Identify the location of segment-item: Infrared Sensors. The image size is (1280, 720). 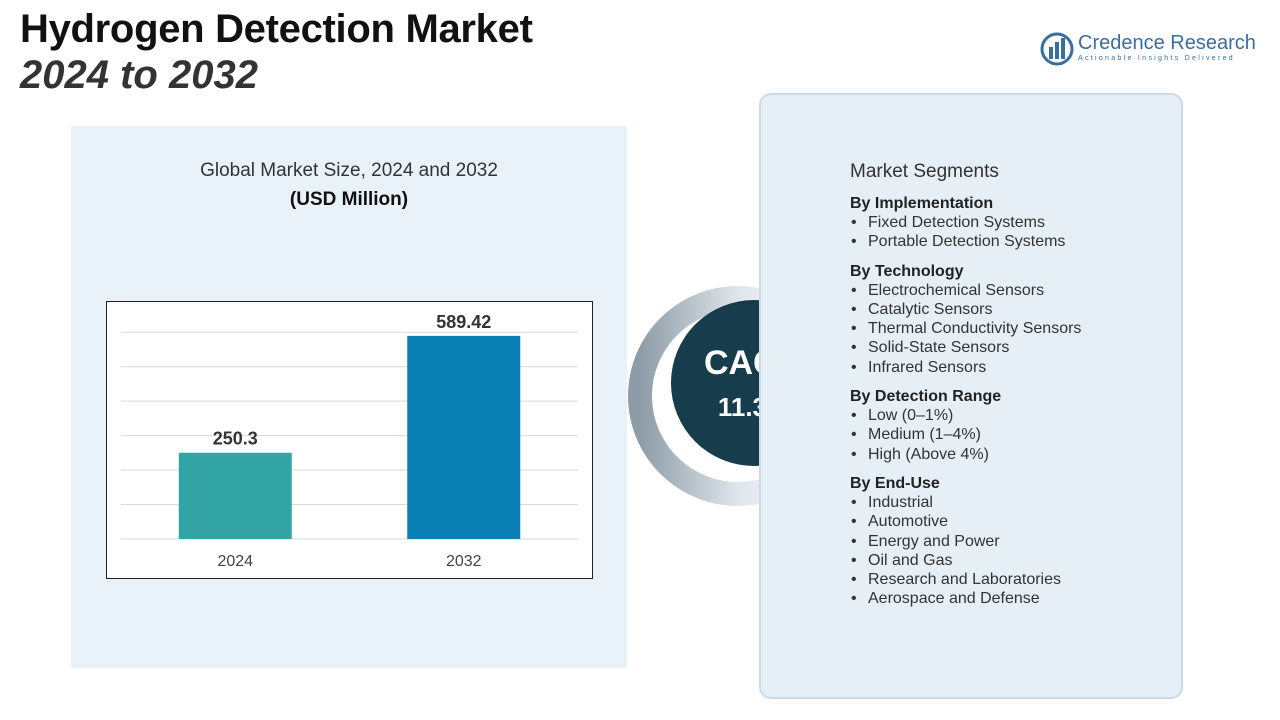
(1040, 368).